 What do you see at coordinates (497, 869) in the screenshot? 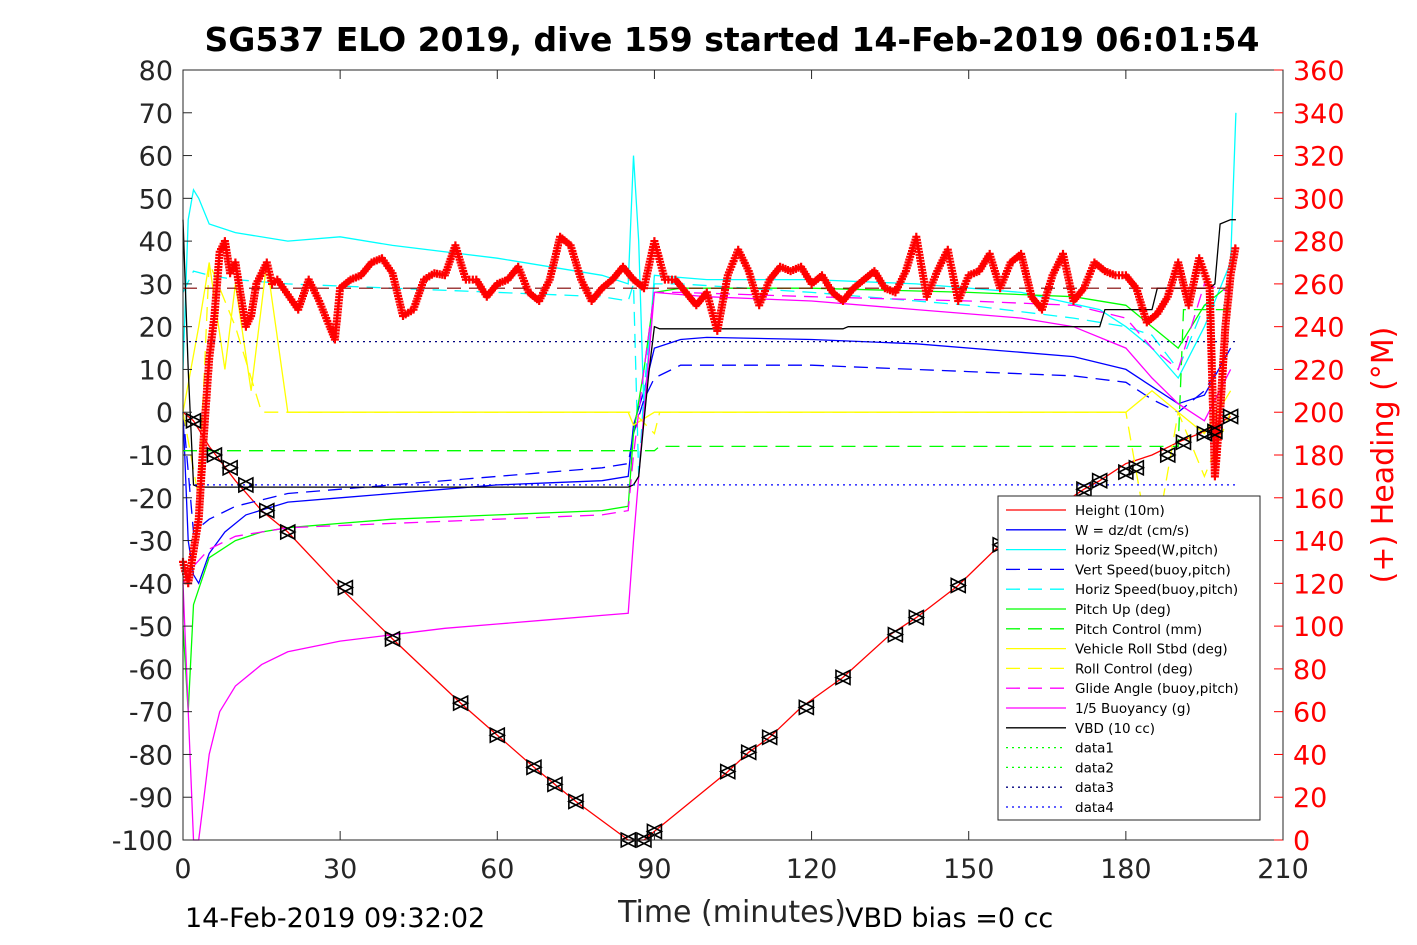
I see `x-tick-label: 60` at bounding box center [497, 869].